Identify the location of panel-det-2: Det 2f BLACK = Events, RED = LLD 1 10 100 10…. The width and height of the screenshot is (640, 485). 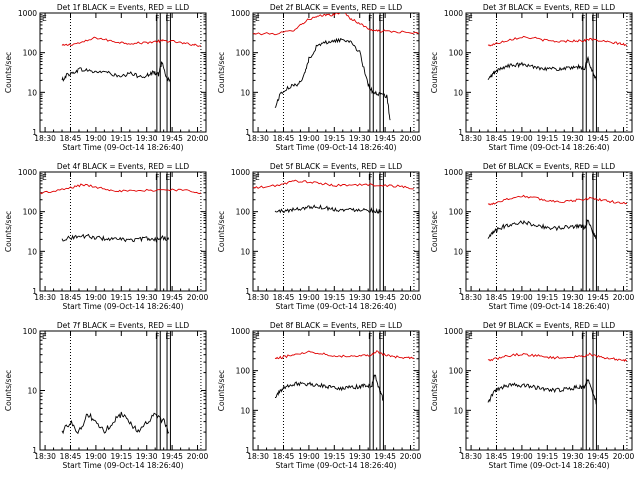
(319, 77).